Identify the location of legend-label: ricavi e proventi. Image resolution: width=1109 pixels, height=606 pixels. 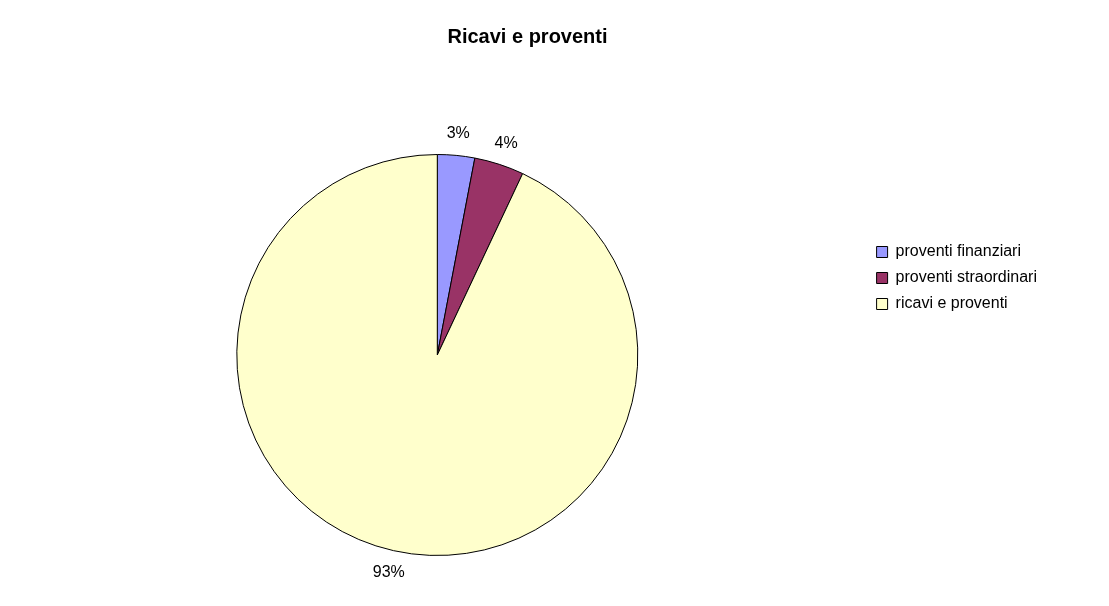
(951, 303).